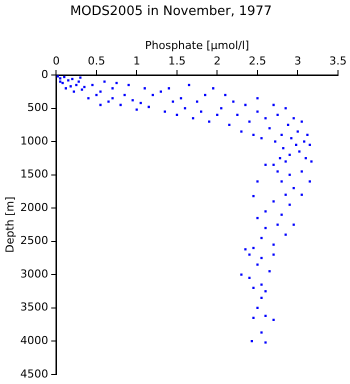 The image size is (350, 384). I want to click on y-tick-label: 2500, so click(34, 241).